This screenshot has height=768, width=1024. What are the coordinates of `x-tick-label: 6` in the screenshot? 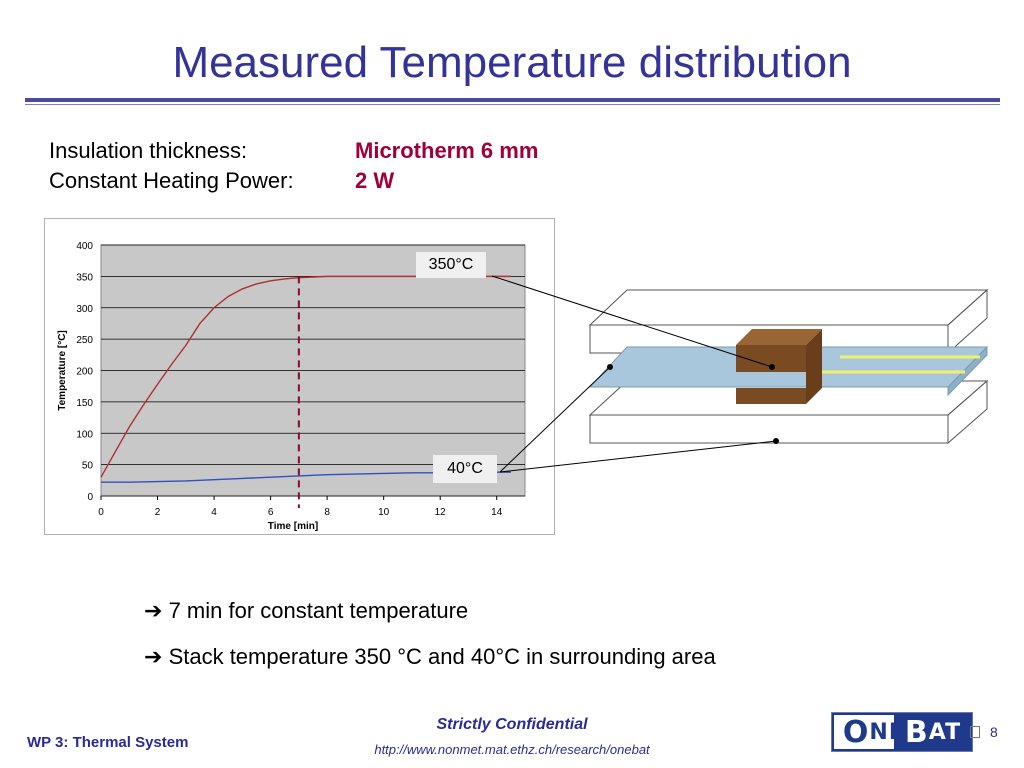 It's located at (271, 512).